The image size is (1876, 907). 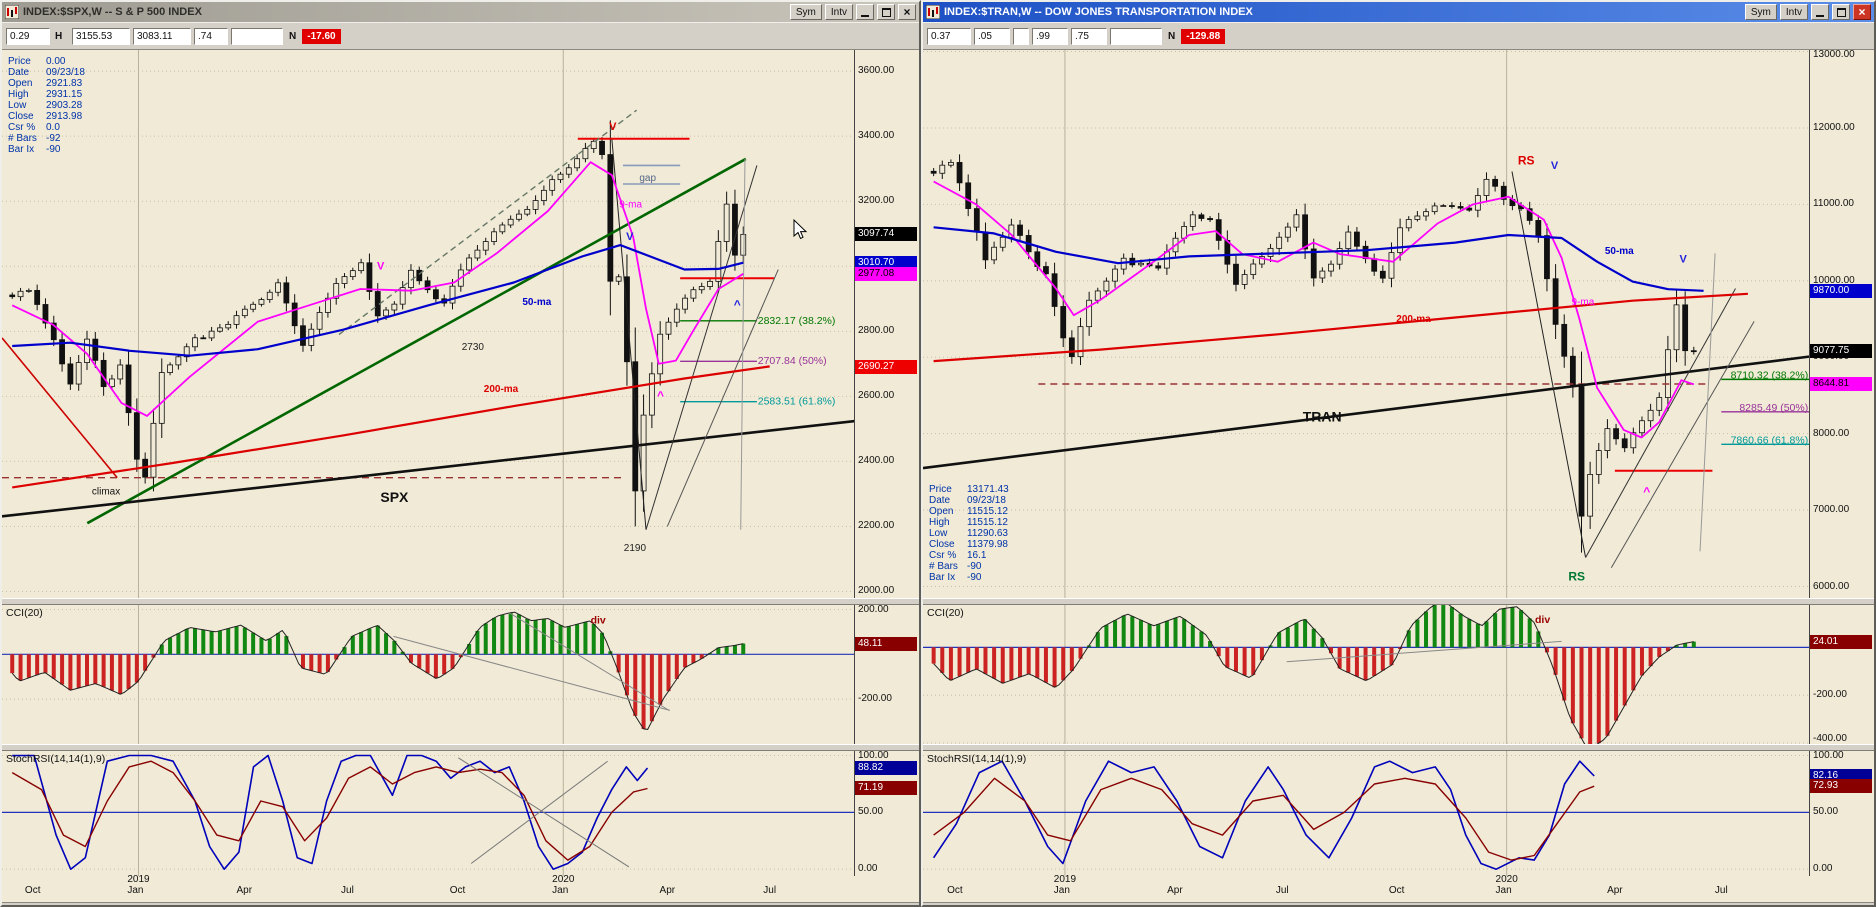 What do you see at coordinates (876, 591) in the screenshot?
I see `axis-tick-label: 2000.00` at bounding box center [876, 591].